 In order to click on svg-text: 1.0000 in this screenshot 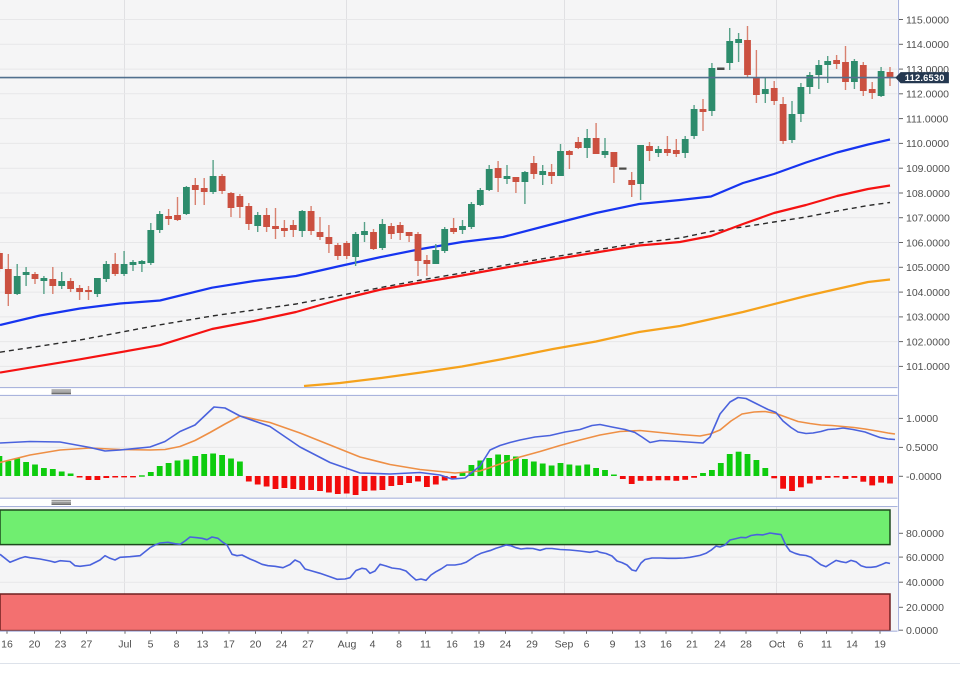, I will do `click(922, 419)`.